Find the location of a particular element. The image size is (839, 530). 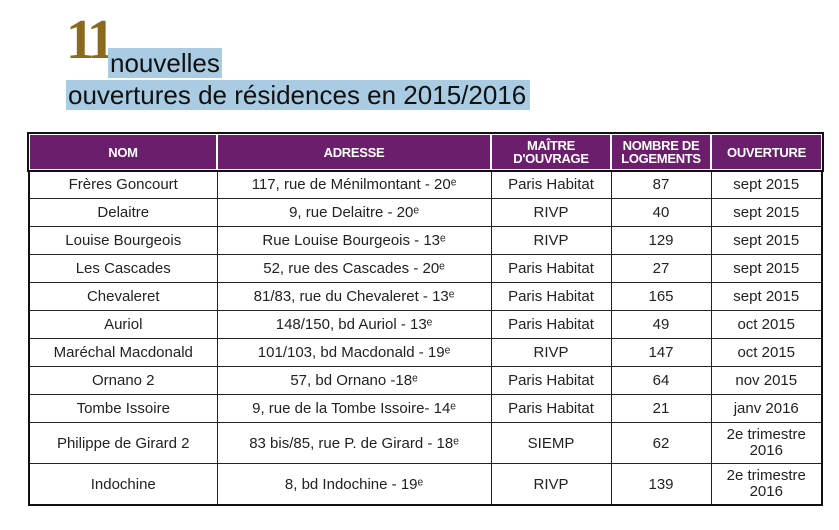

cell-adresse: 117, rue de Ménilmontant - 20ᵉ is located at coordinates (354, 184).